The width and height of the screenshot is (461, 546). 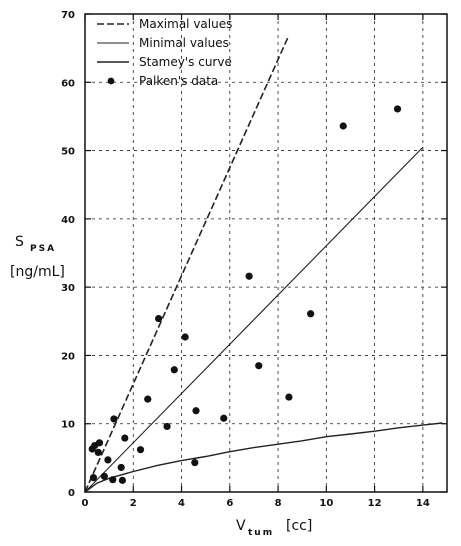 I want to click on x-tick-label: 4, so click(x=181, y=503).